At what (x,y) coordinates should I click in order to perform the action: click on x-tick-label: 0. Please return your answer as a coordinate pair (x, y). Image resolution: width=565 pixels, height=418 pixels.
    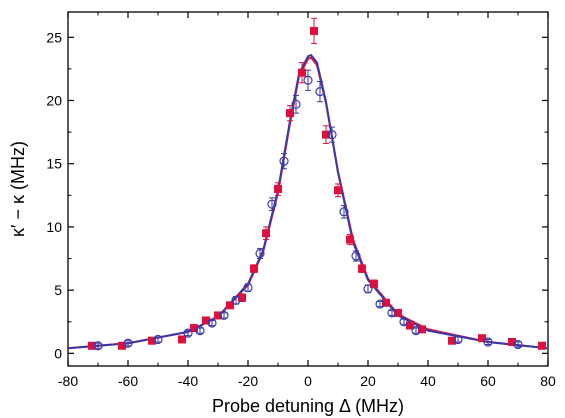
    Looking at the image, I should click on (308, 381).